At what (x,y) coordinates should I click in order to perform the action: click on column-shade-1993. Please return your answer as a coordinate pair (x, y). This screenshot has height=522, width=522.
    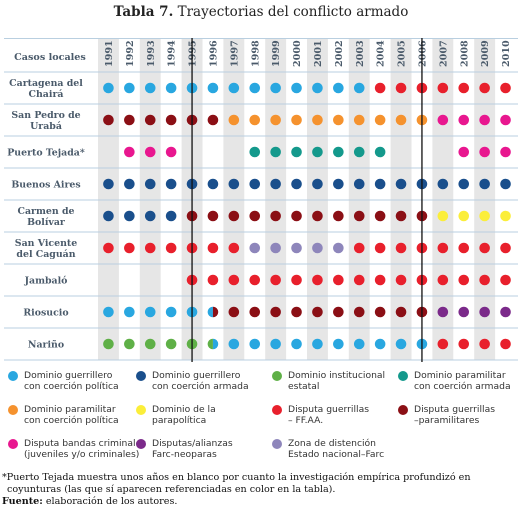
    Looking at the image, I should click on (150, 199).